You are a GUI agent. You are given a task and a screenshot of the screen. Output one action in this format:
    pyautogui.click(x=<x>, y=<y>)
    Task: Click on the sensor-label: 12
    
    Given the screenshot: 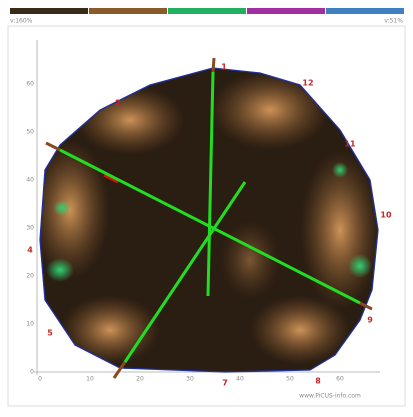 What is the action you would take?
    pyautogui.click(x=307, y=83)
    